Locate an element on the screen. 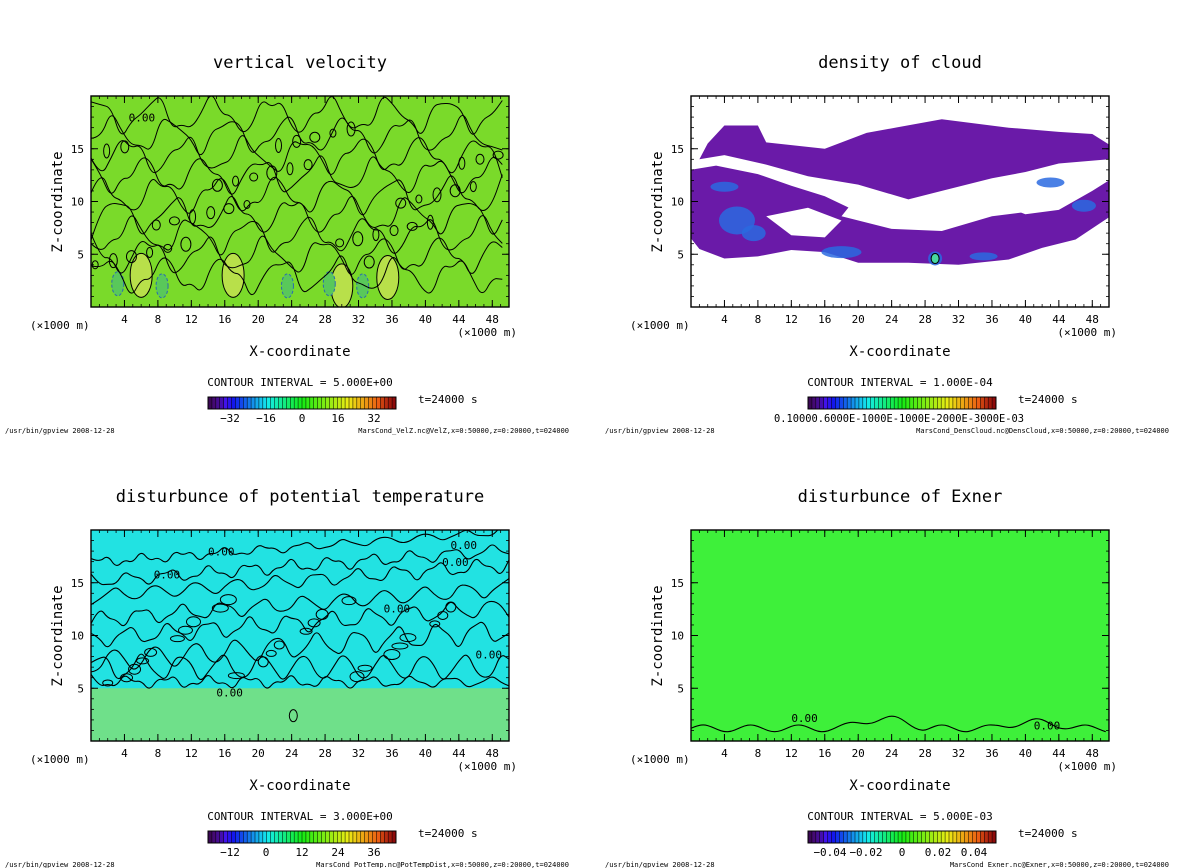 The height and width of the screenshot is (868, 1200). plot-field: 0.00 0.00 is located at coordinates (900, 635).